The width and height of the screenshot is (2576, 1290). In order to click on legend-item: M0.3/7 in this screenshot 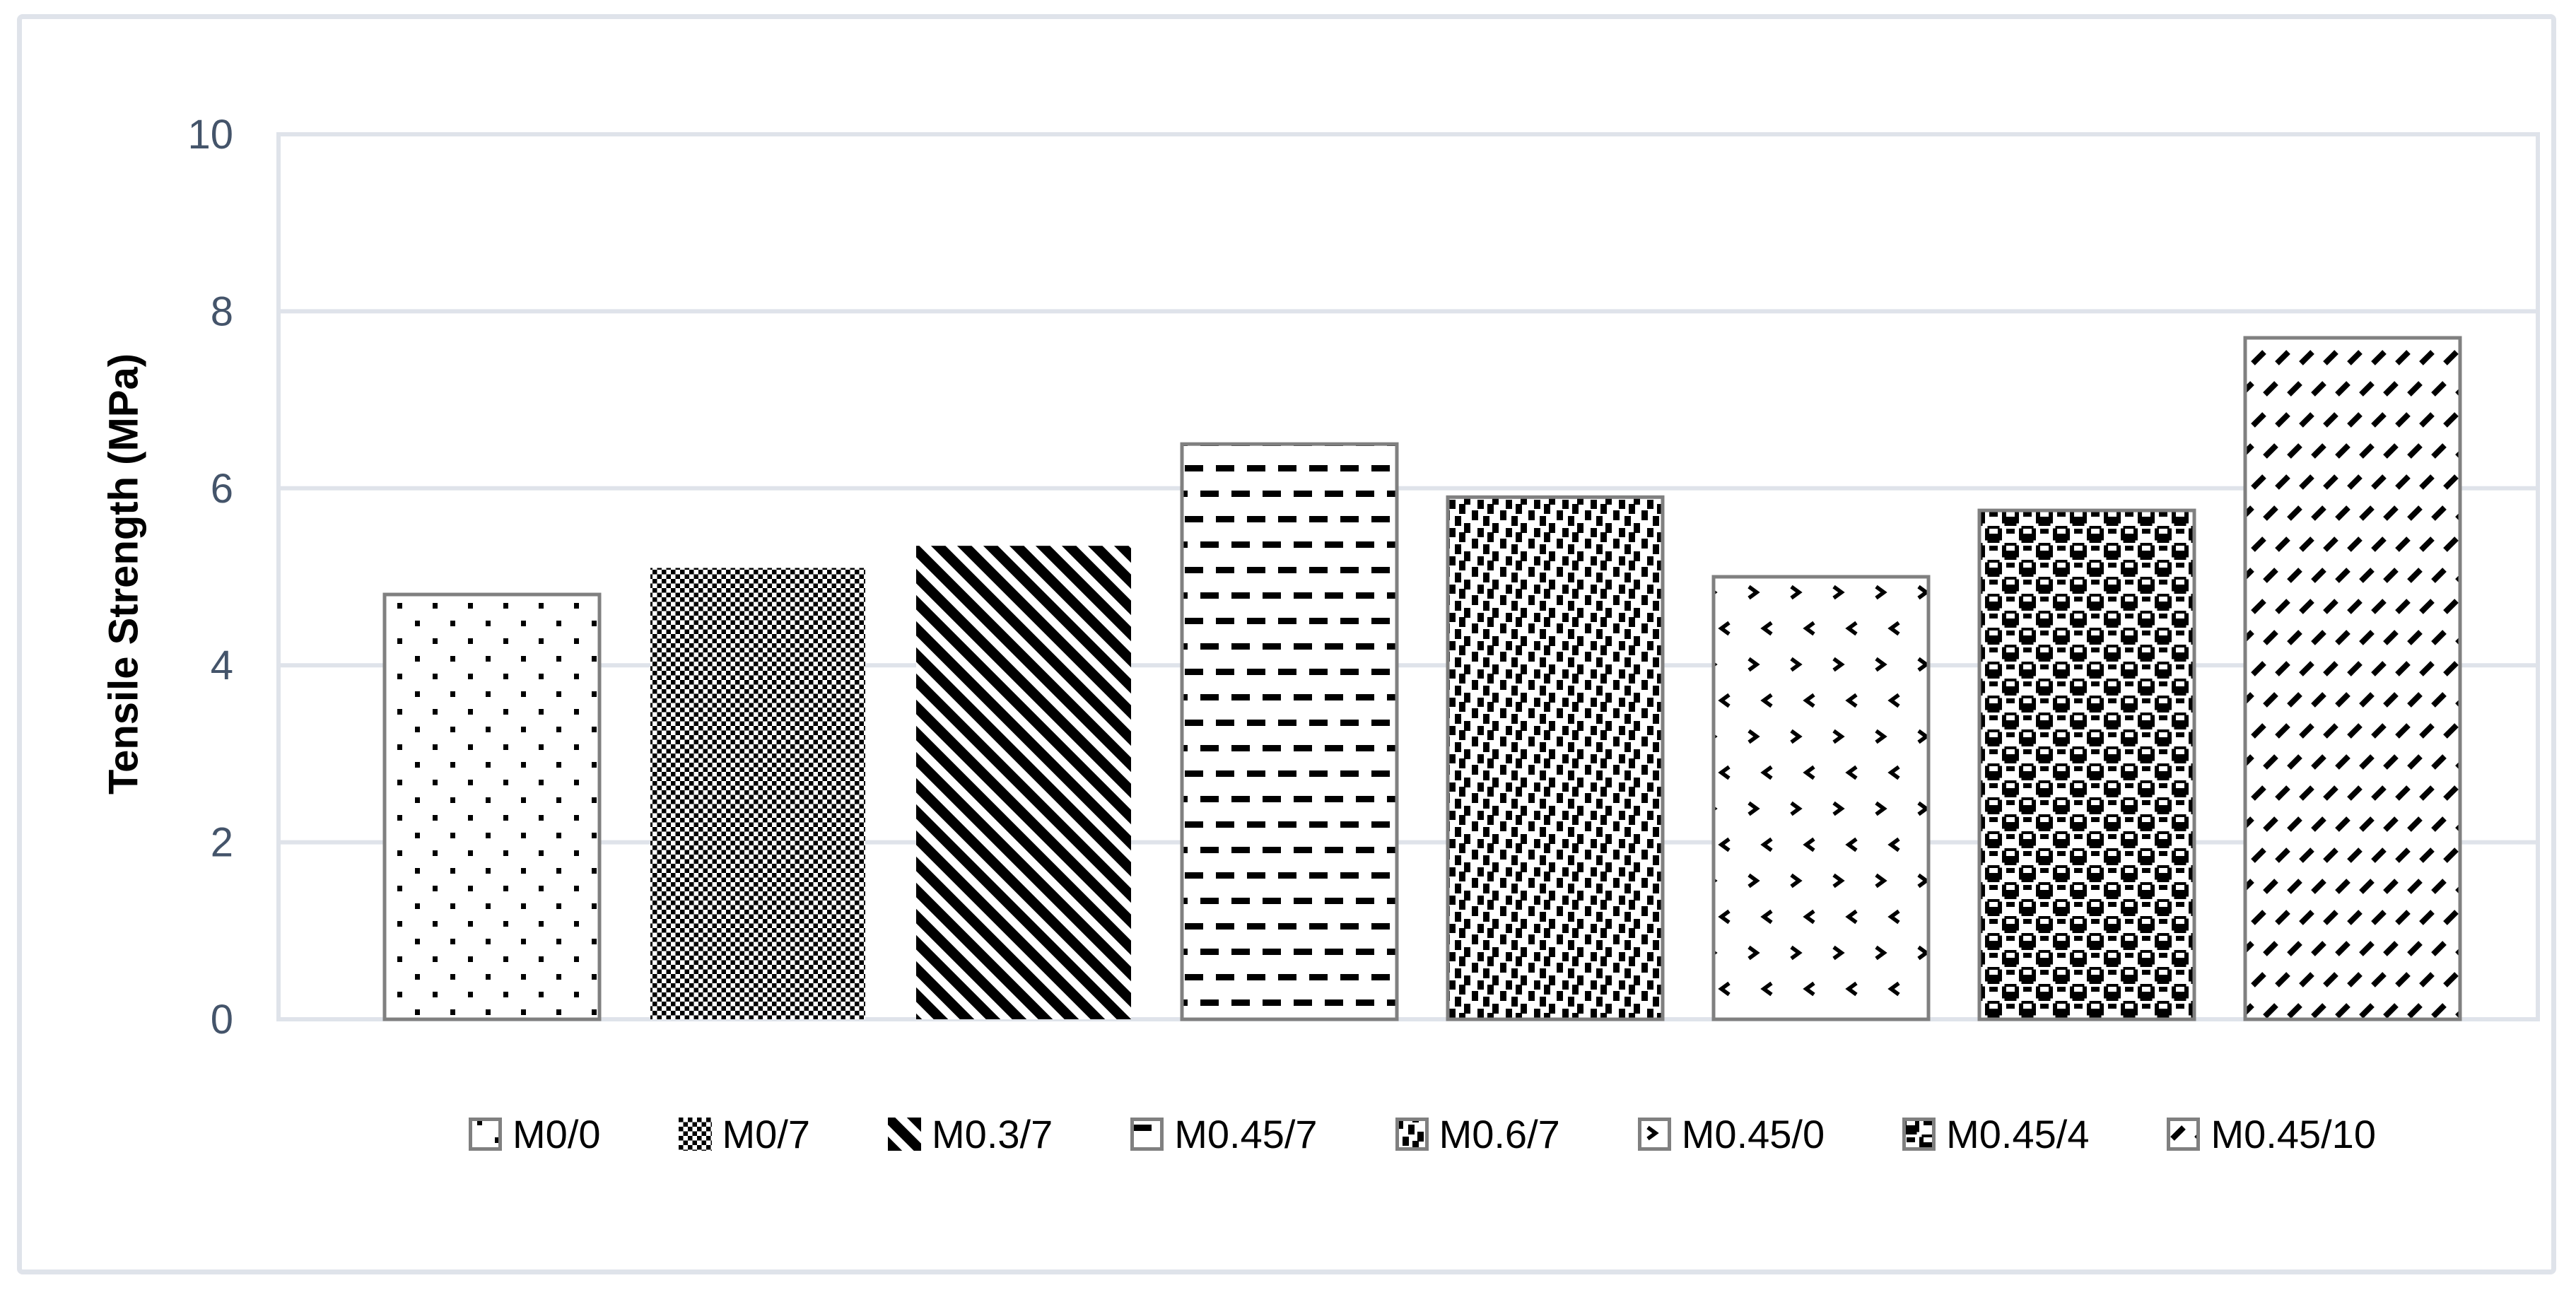, I will do `click(970, 1134)`.